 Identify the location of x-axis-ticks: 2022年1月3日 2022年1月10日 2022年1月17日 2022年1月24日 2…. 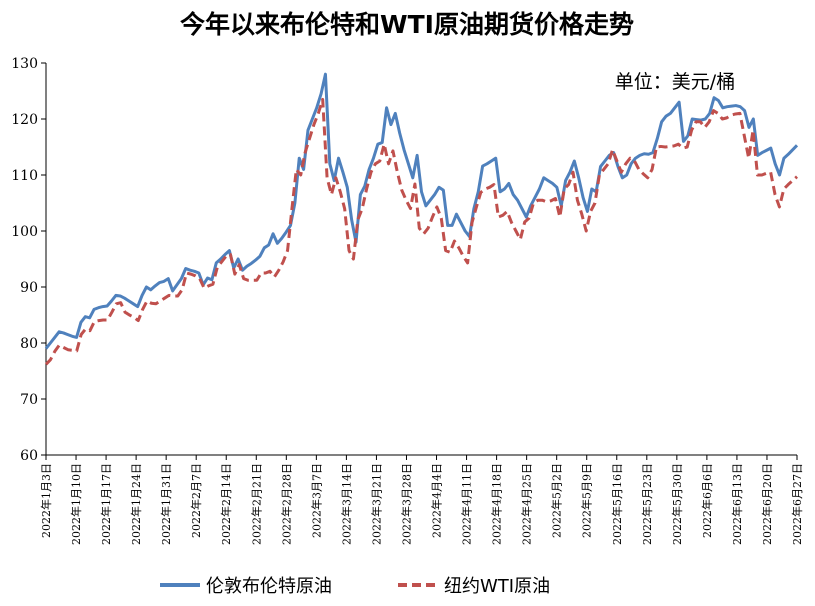
(421, 500).